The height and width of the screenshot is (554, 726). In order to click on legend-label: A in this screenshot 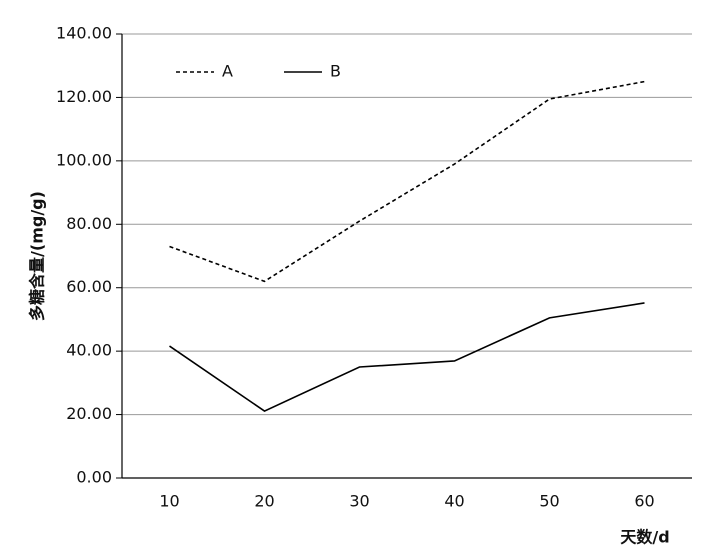, I will do `click(227, 71)`.